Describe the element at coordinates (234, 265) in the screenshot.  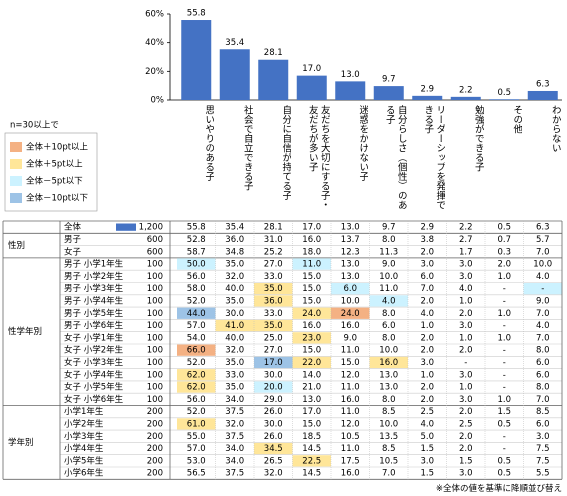
I see `cell-value: 35.0` at that location.